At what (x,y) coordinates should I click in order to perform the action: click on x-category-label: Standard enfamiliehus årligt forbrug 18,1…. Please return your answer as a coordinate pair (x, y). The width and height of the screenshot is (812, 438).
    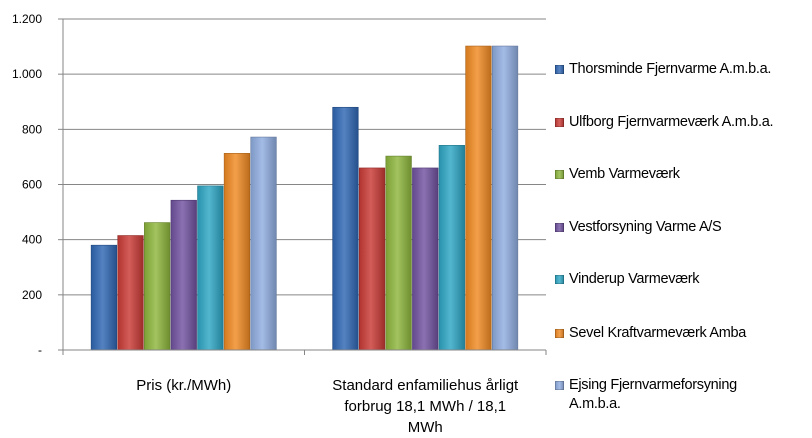
    Looking at the image, I should click on (425, 406).